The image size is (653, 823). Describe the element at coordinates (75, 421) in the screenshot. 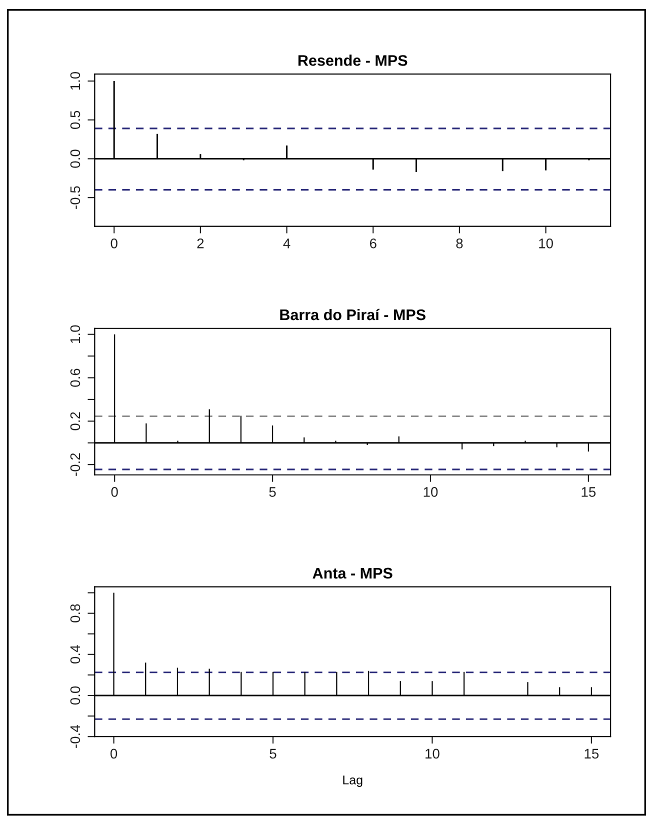

I see `y-tick-label: 0.2` at that location.